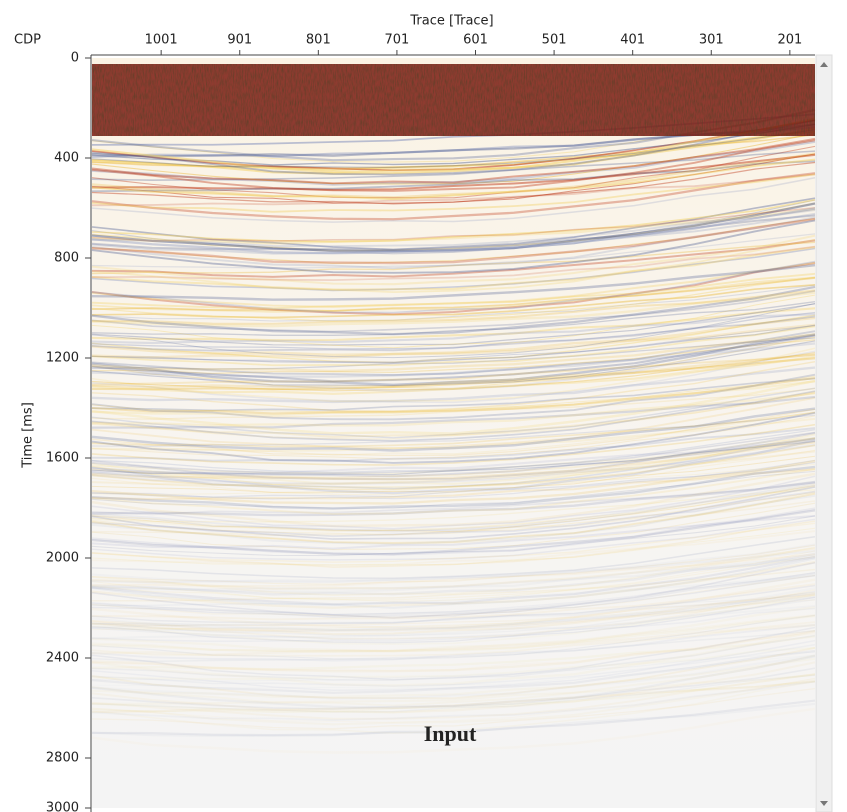  What do you see at coordinates (789, 40) in the screenshot?
I see `x-tick-label: 201` at bounding box center [789, 40].